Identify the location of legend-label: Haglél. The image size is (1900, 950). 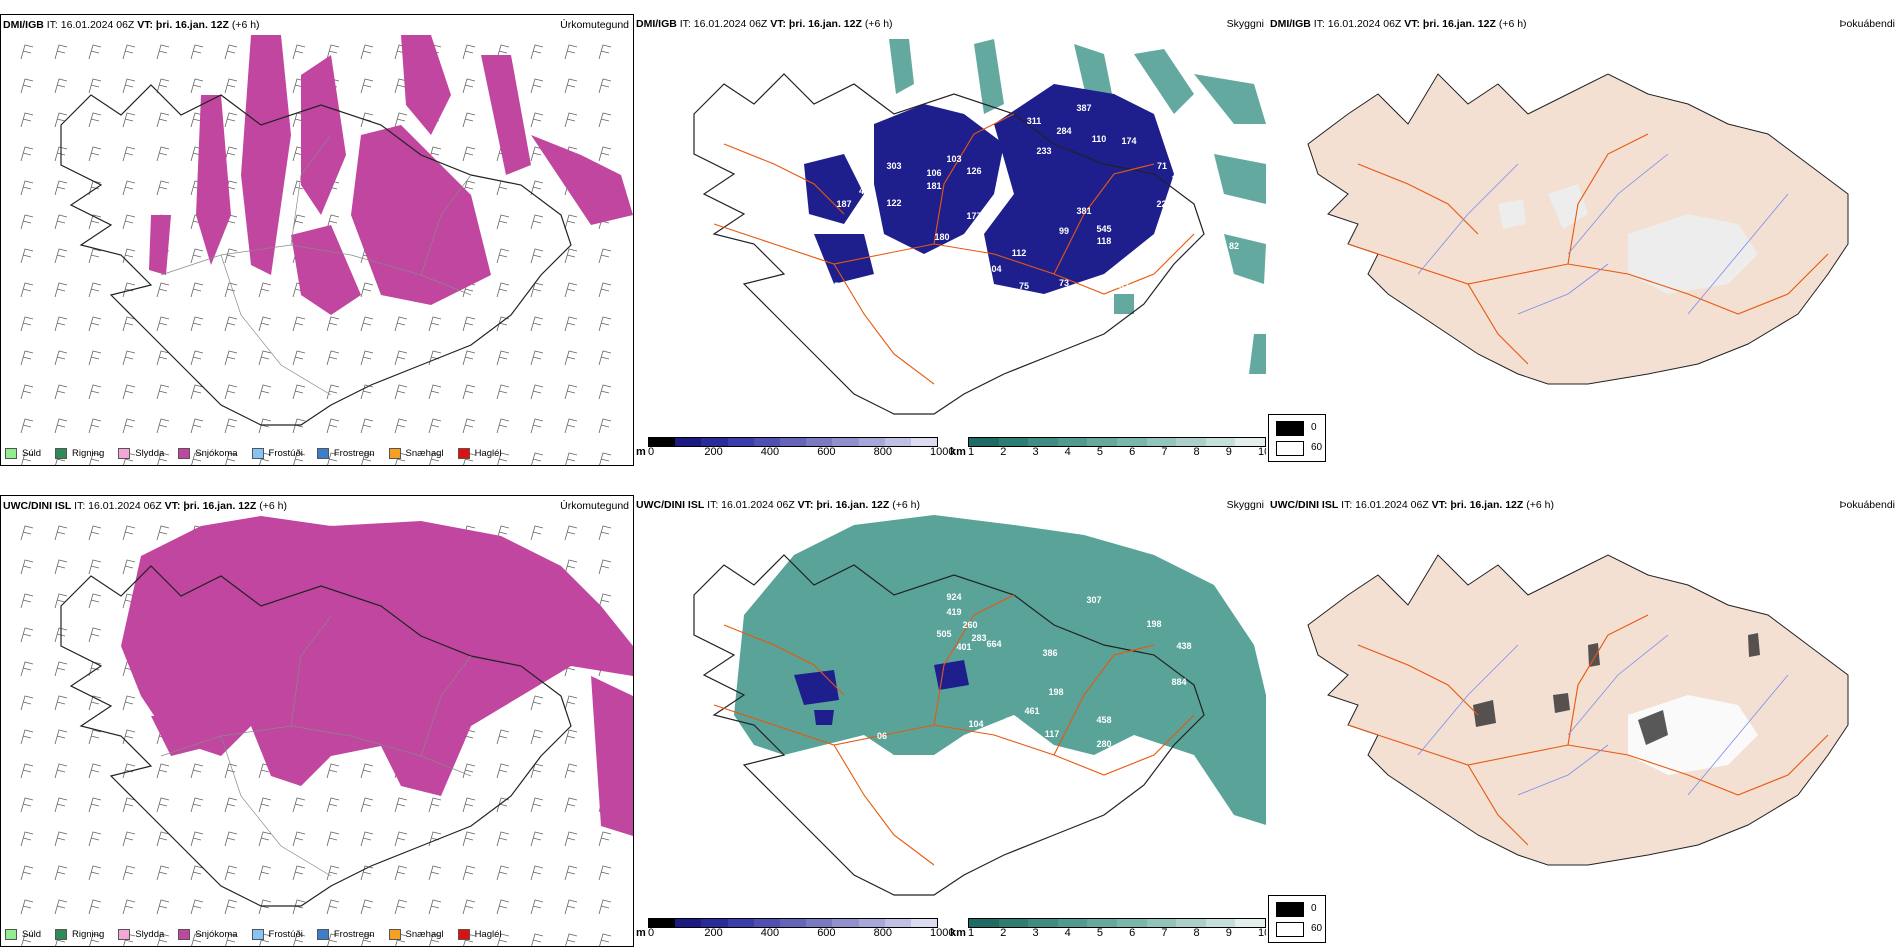
(488, 453).